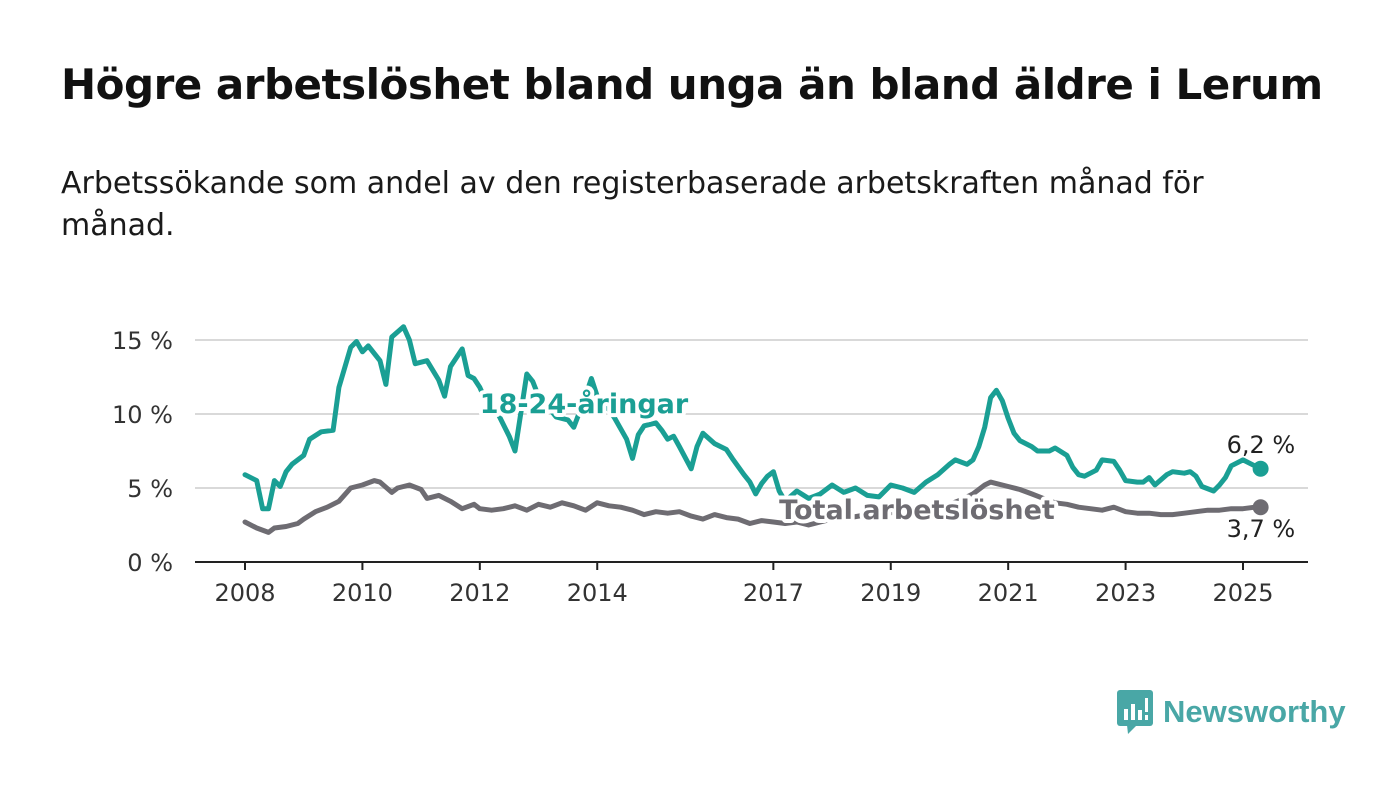 Image resolution: width=1400 pixels, height=794 pixels. I want to click on y-tick-label: 5 %, so click(150, 489).